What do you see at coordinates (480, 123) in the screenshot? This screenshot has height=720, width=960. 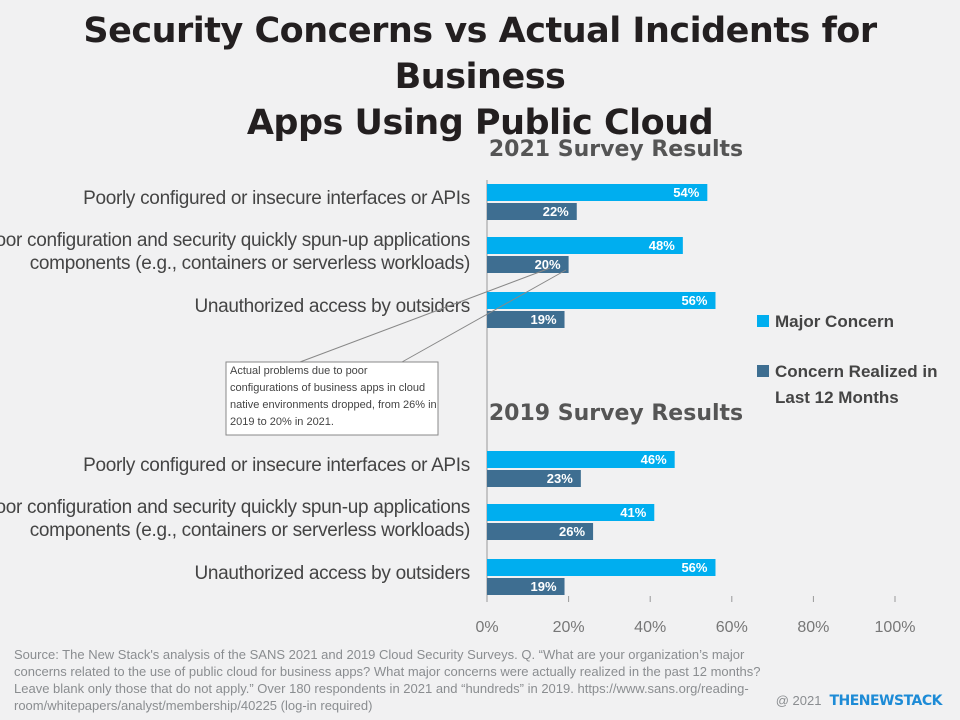 I see `chart-title-line-2: Apps Using Public Cloud` at bounding box center [480, 123].